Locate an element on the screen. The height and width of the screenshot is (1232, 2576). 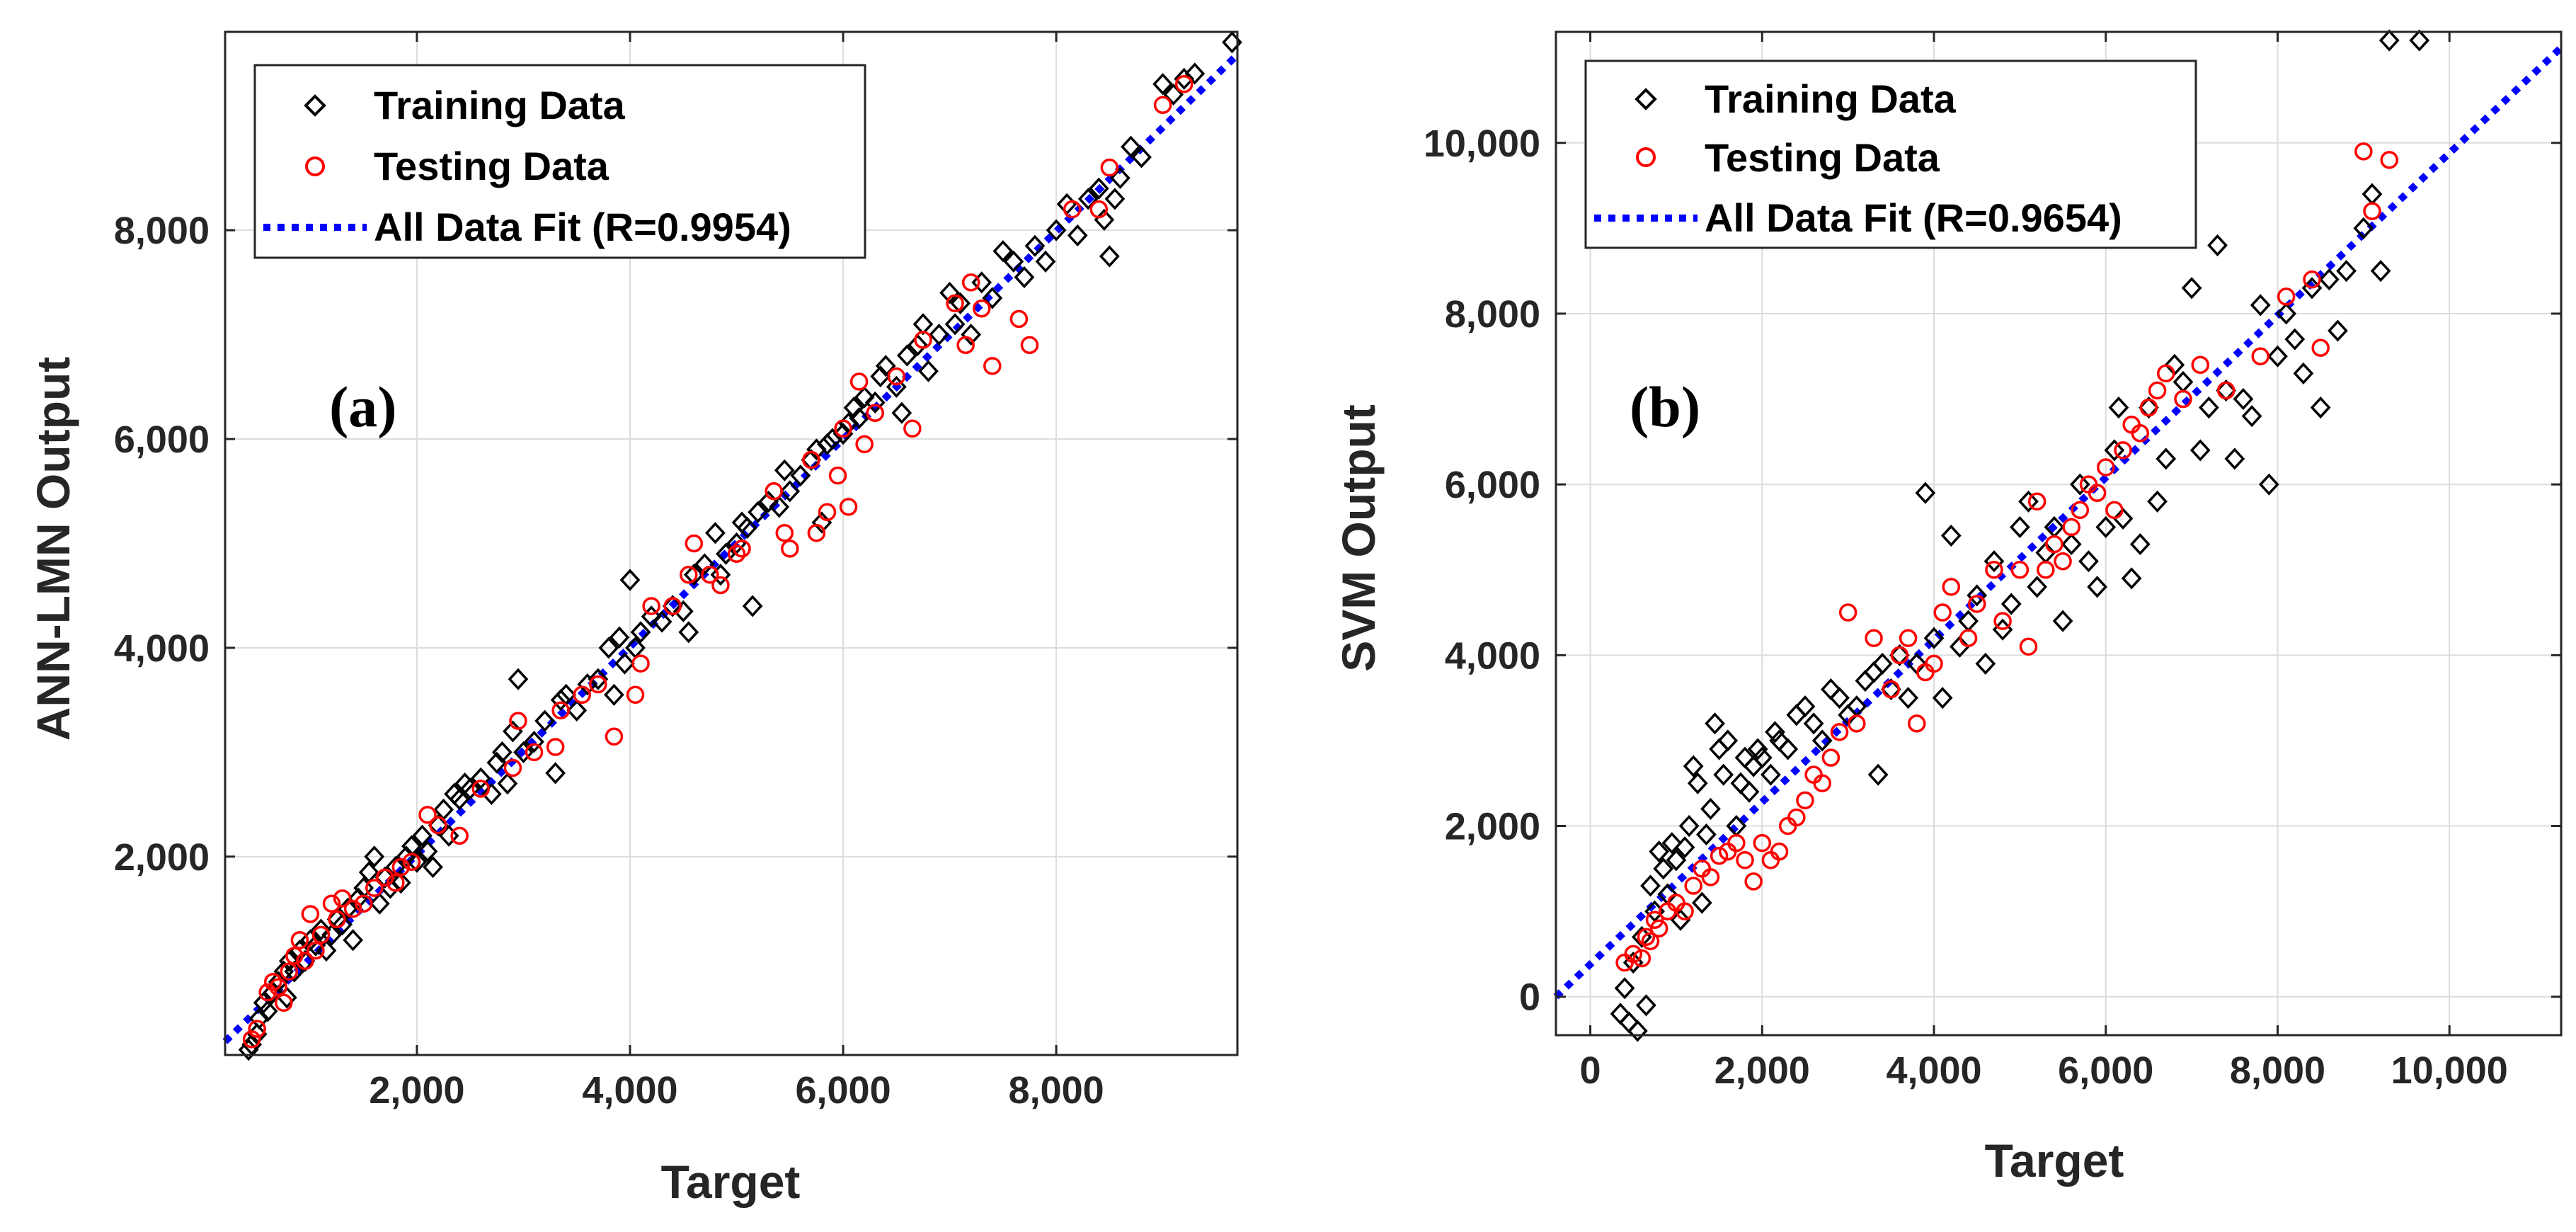
panel-b-legend-testing-label: Testing Data is located at coordinates (1822, 158).